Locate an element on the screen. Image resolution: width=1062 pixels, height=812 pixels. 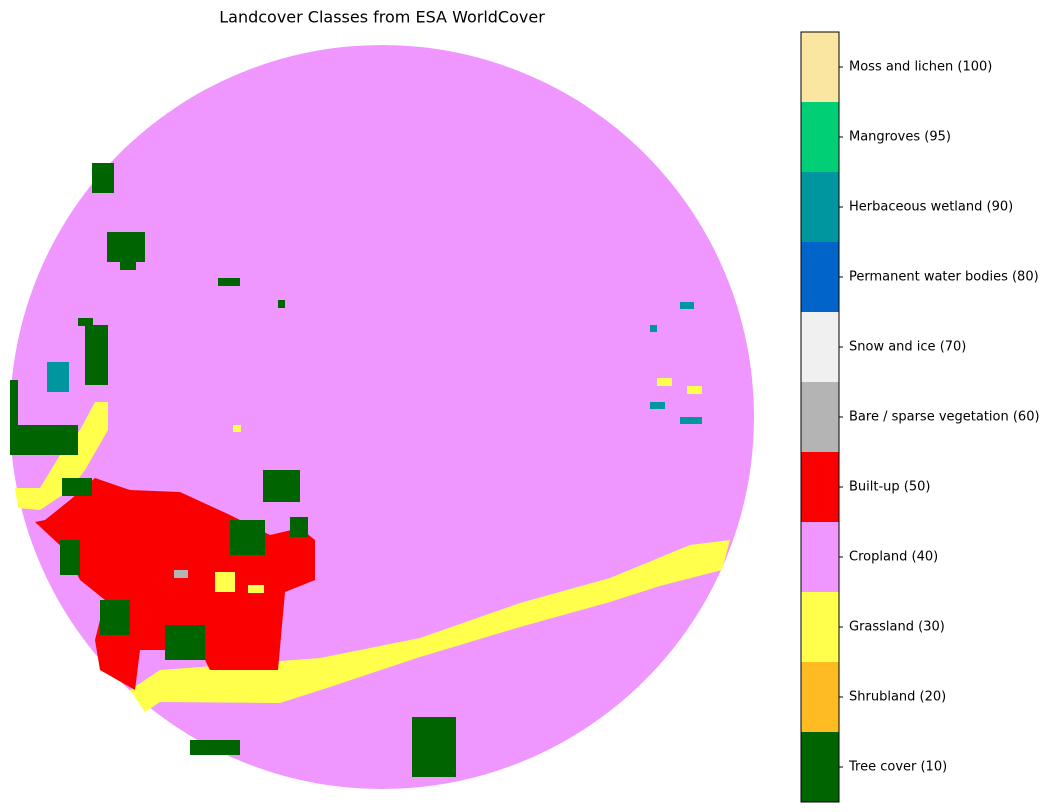
legend-label: Permanent water bodies (80) is located at coordinates (944, 277).